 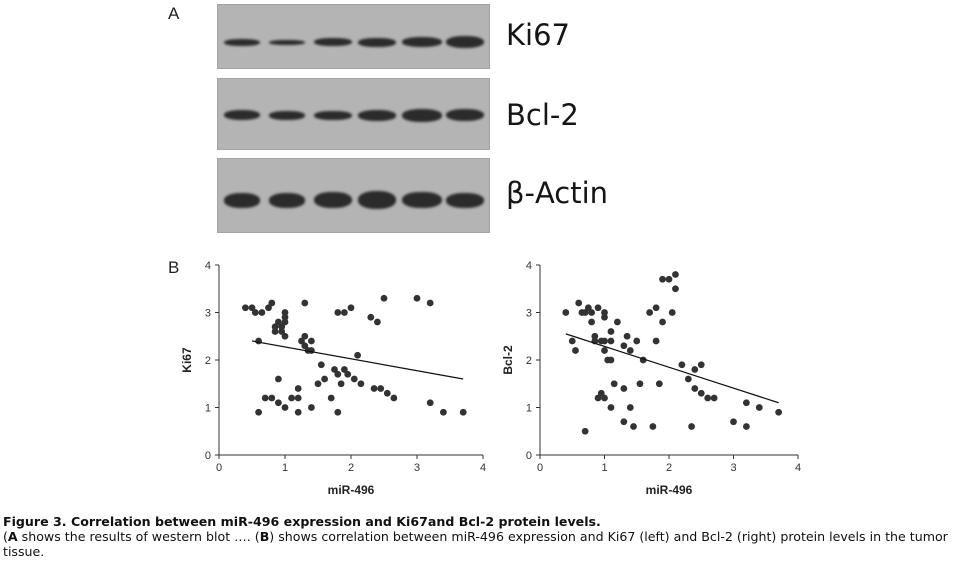 What do you see at coordinates (508, 360) in the screenshot?
I see `y-axis-title: Bcl-2` at bounding box center [508, 360].